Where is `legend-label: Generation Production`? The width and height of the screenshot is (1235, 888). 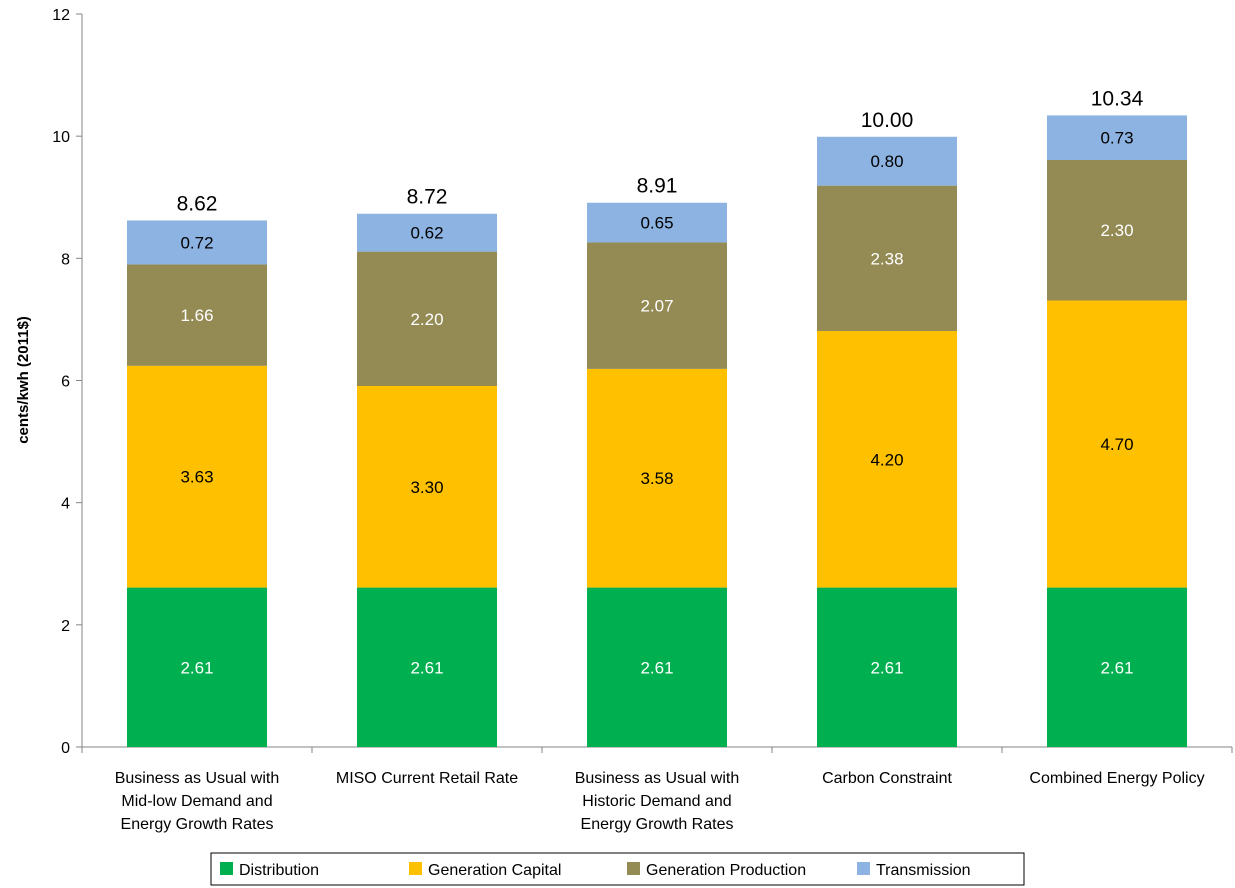
legend-label: Generation Production is located at coordinates (726, 870).